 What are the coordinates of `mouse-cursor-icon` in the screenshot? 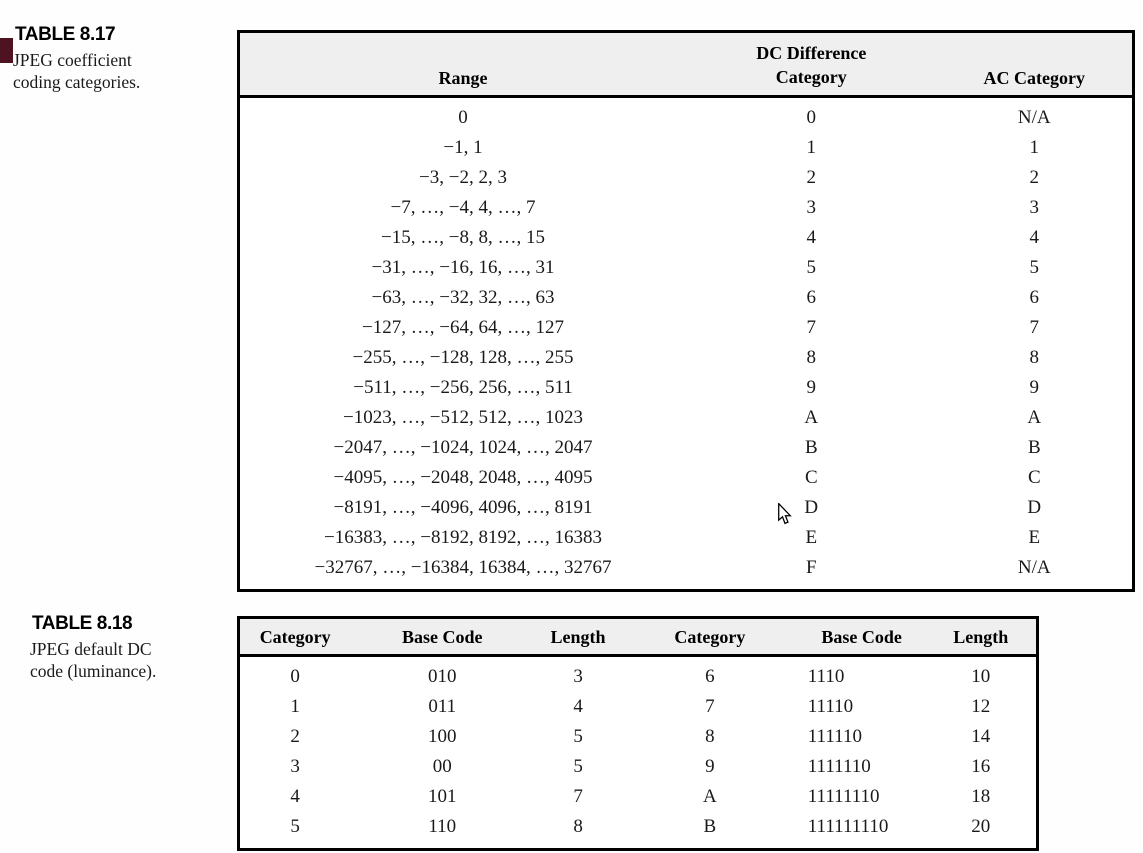 It's located at (785, 514).